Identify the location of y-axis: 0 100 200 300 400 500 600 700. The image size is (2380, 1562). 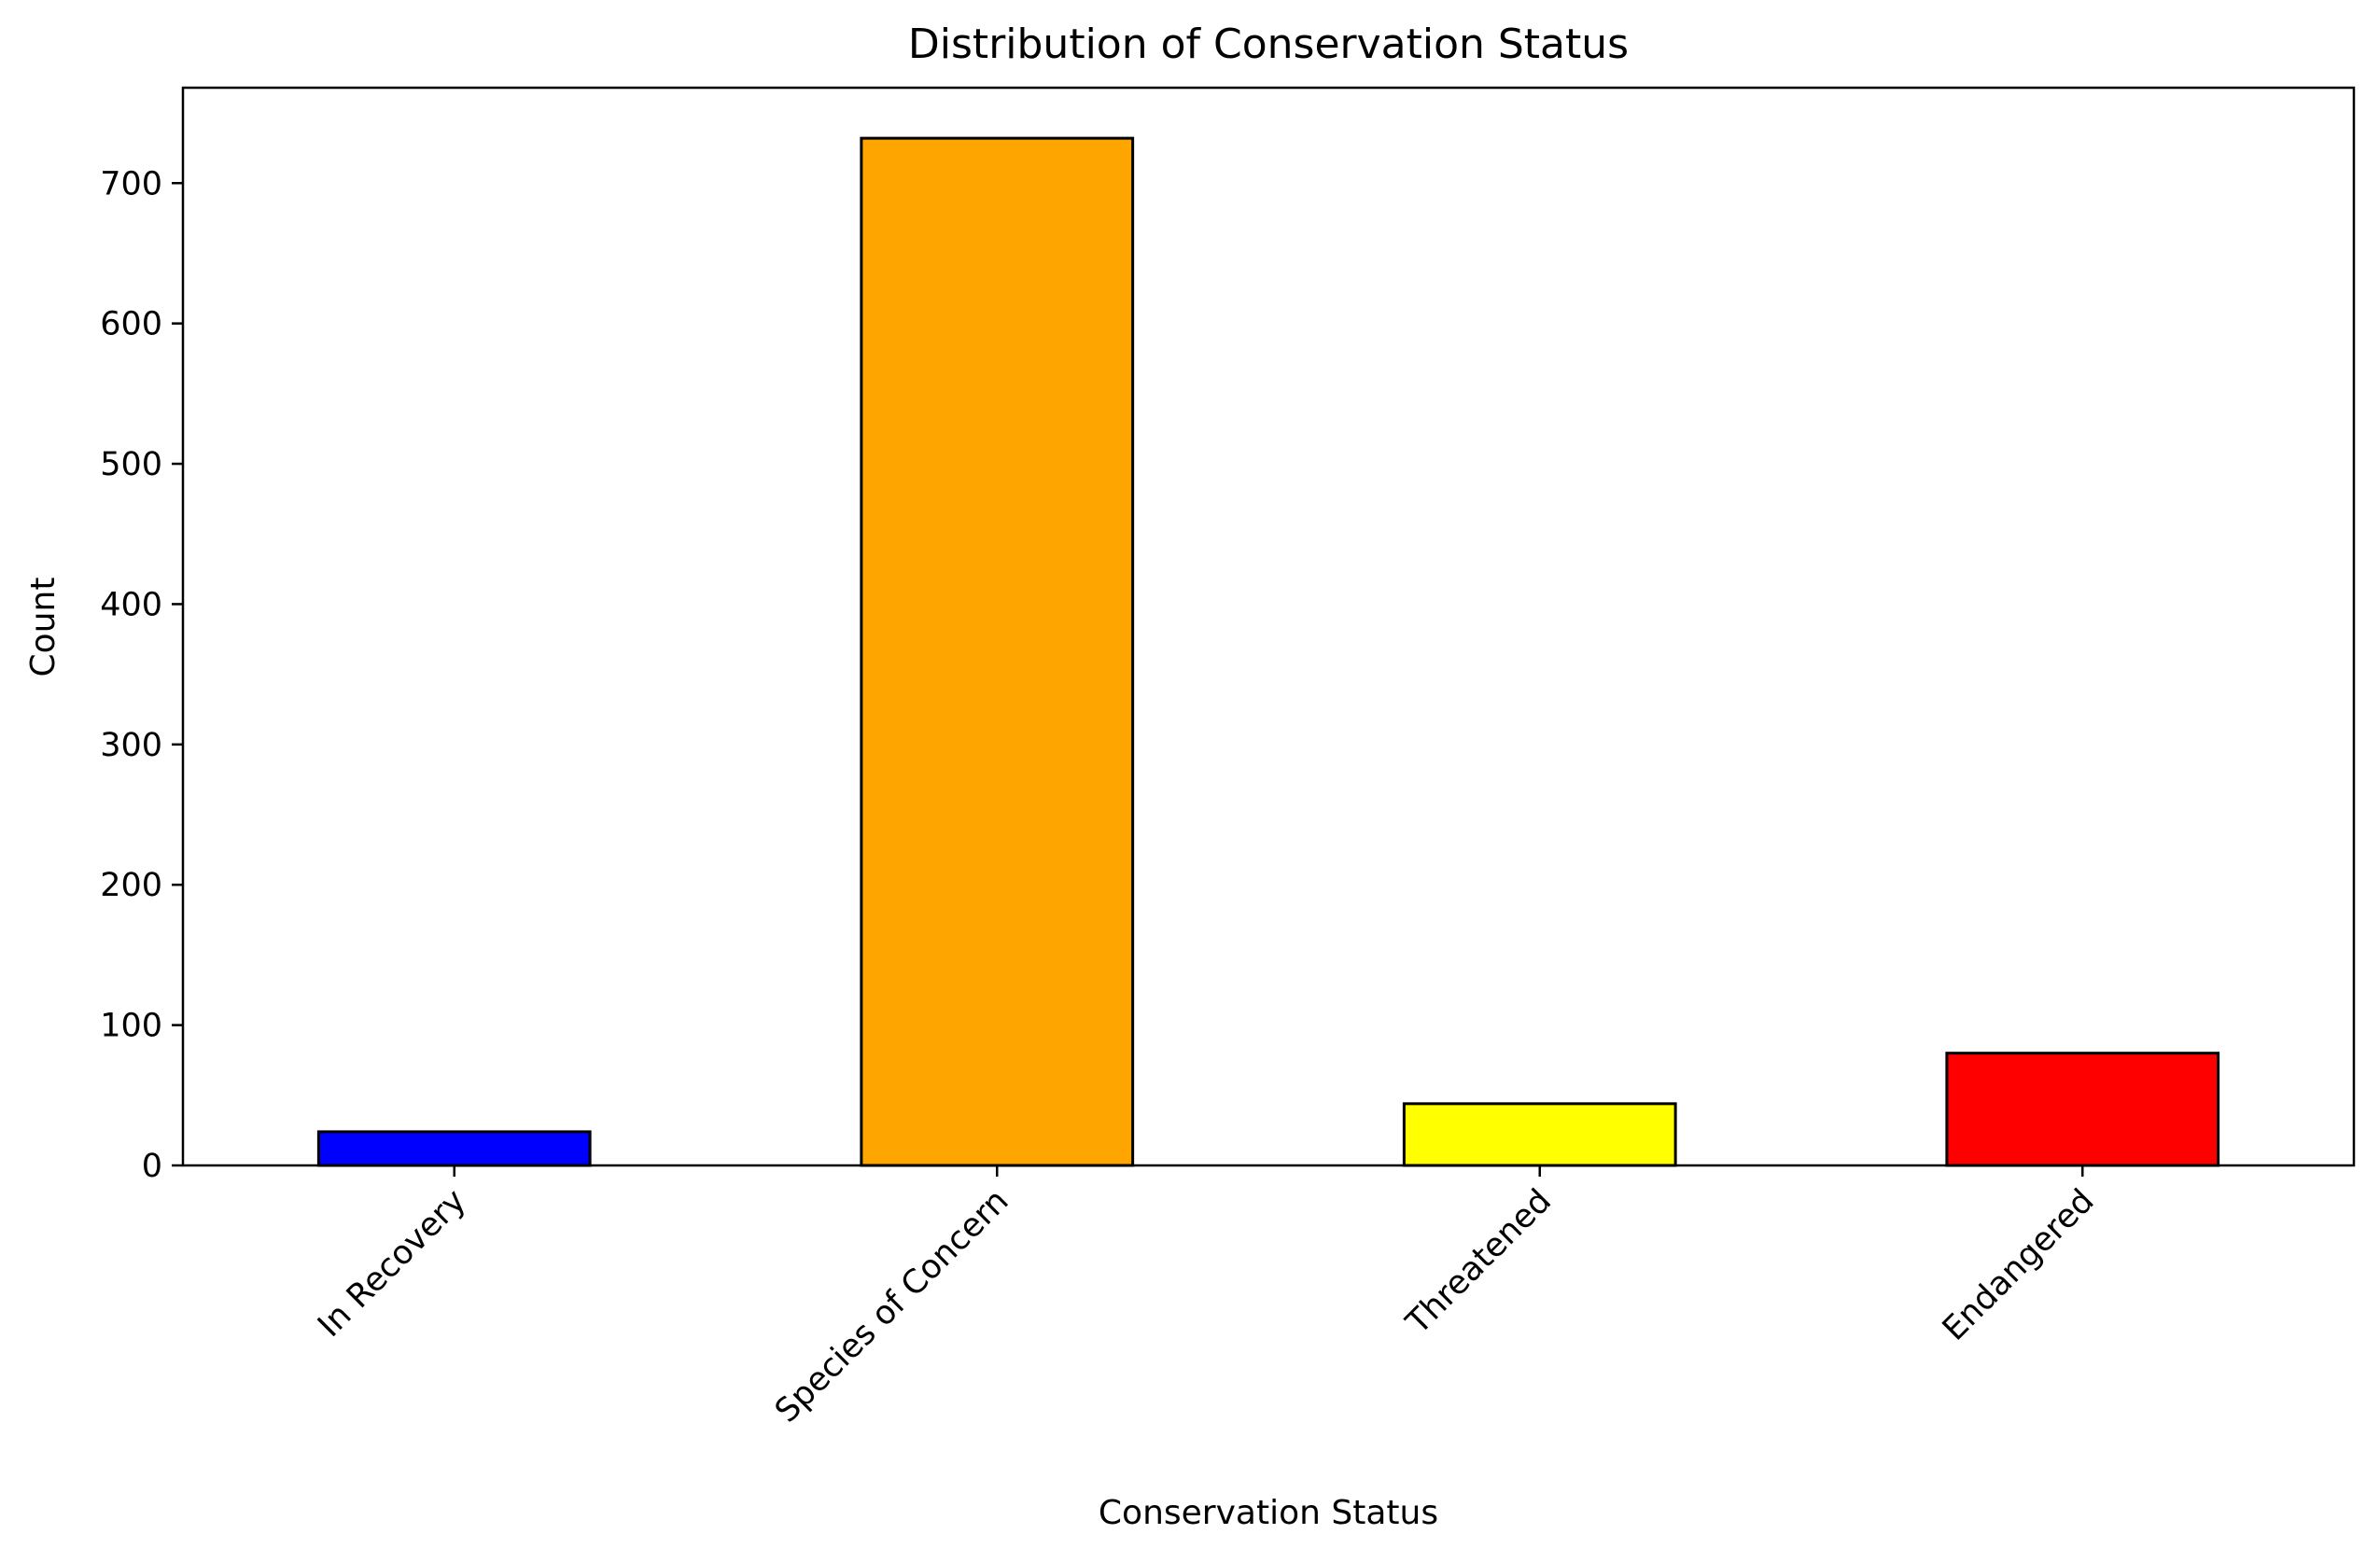
(141, 675).